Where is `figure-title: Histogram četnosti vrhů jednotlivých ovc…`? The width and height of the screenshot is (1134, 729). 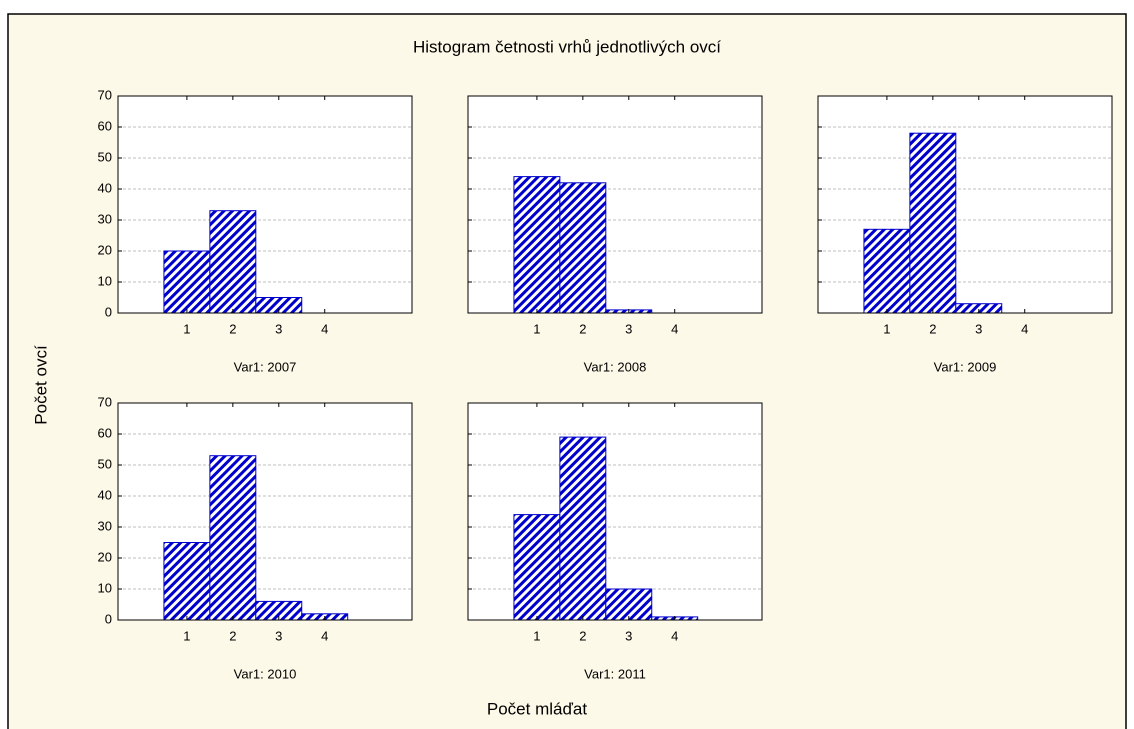
figure-title: Histogram četnosti vrhů jednotlivých ovc… is located at coordinates (567, 46).